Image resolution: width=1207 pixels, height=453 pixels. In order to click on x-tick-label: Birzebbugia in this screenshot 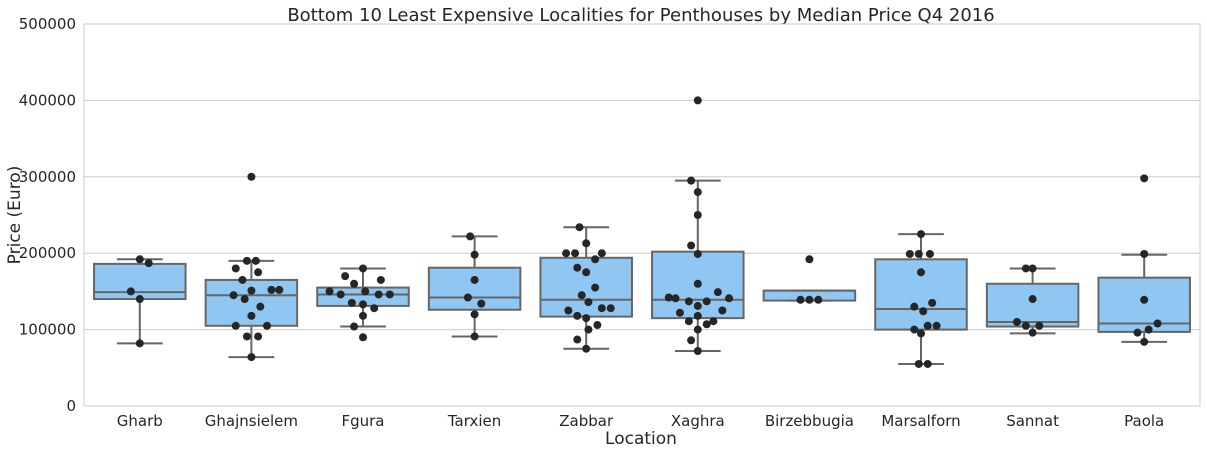, I will do `click(809, 421)`.